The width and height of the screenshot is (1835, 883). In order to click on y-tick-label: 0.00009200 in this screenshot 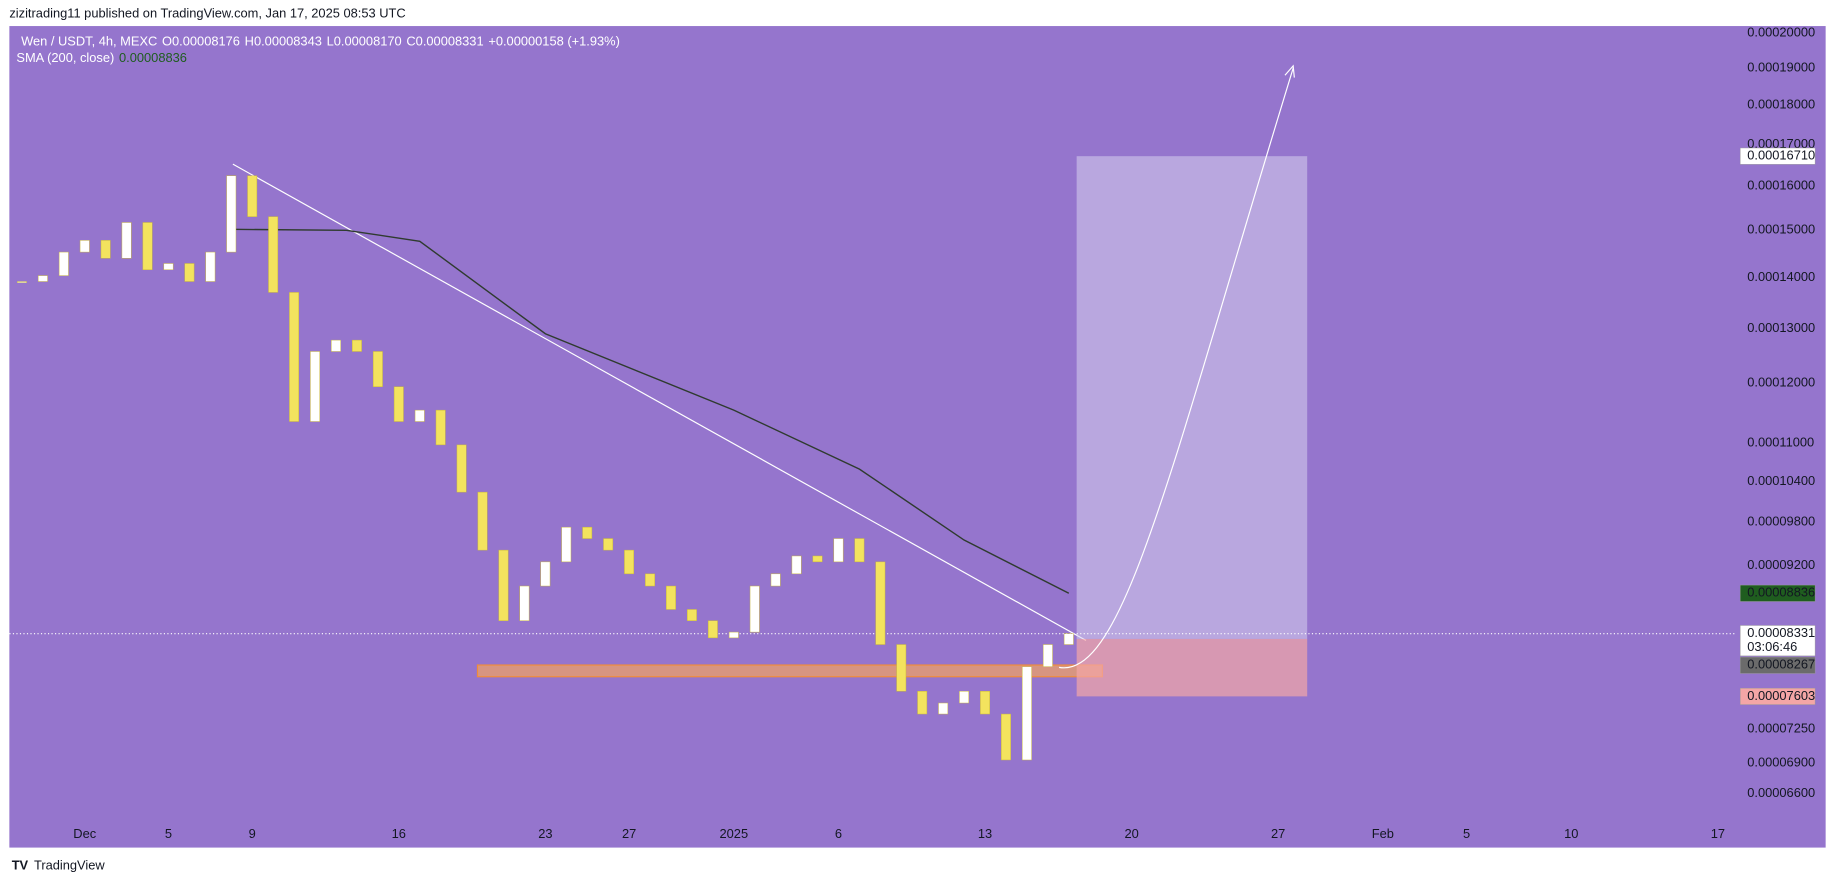, I will do `click(1781, 564)`.